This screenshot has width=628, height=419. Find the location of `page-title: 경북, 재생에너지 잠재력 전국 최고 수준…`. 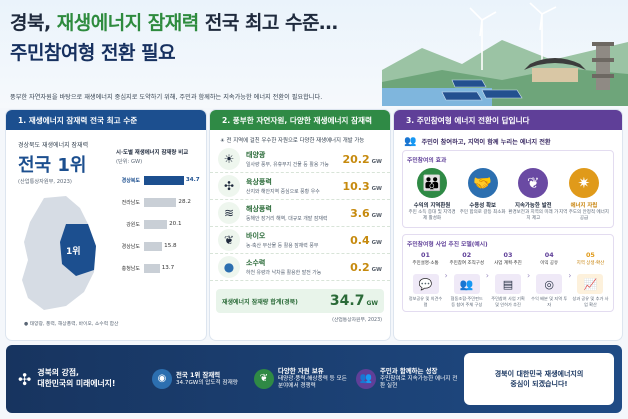

page-title: 경북, 재생에너지 잠재력 전국 최고 수준… is located at coordinates (174, 21).